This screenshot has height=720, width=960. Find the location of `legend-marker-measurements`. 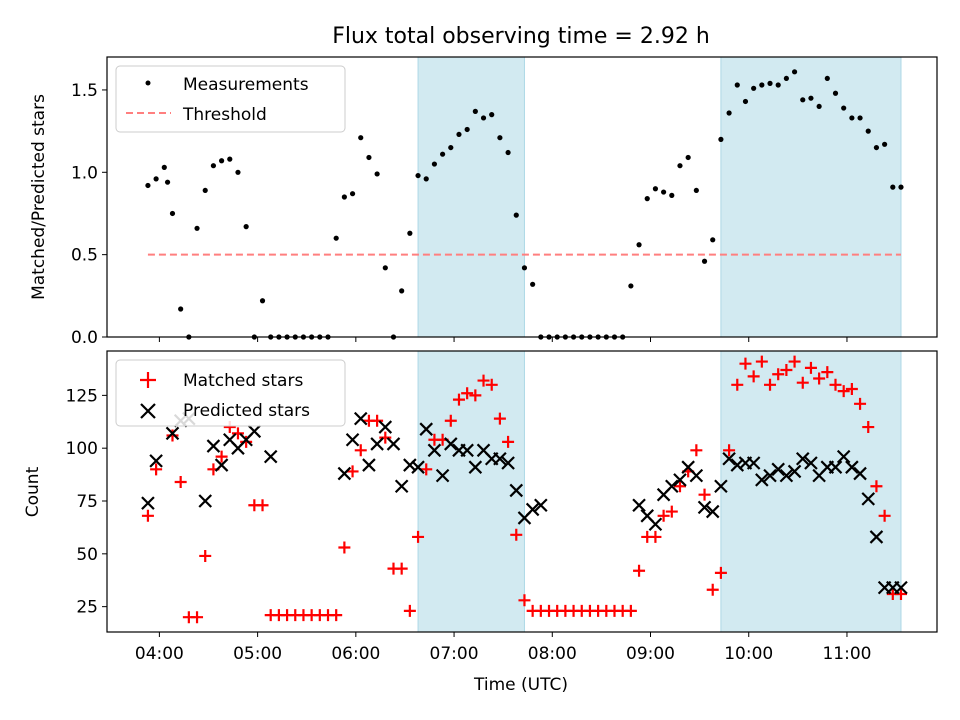

legend-marker-measurements is located at coordinates (148, 83).